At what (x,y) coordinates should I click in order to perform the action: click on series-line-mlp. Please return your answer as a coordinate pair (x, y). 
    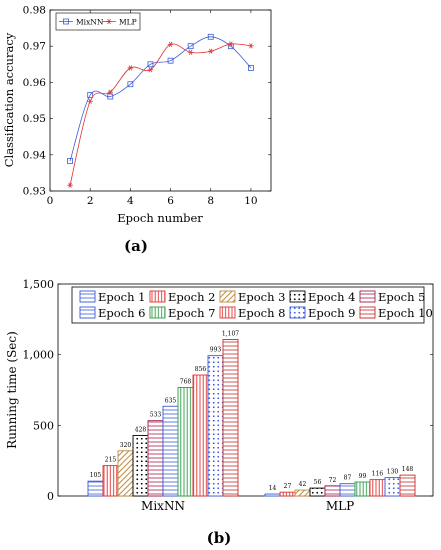
    Looking at the image, I should click on (160, 114).